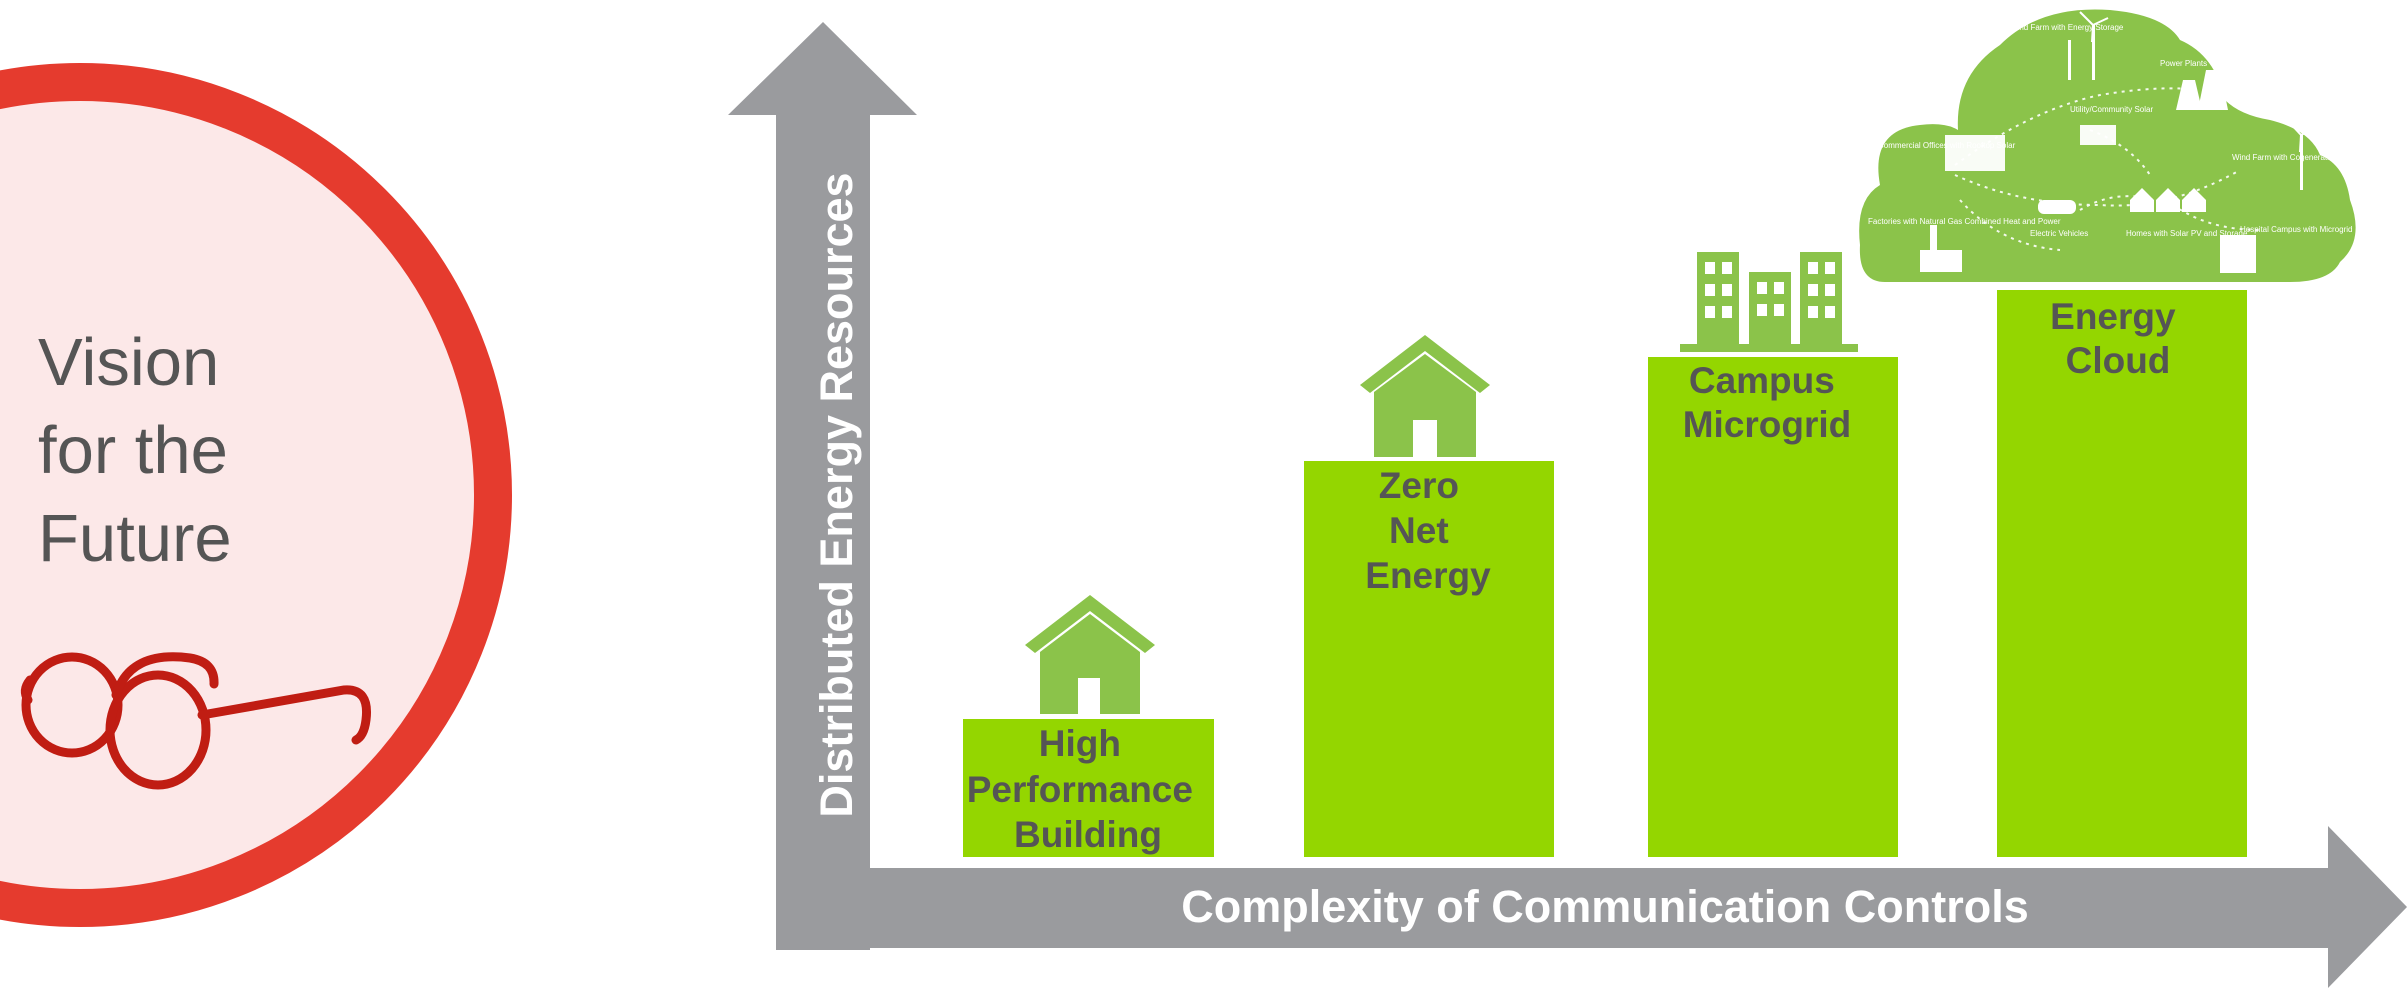  What do you see at coordinates (128, 362) in the screenshot?
I see `vision-line-1: Vision` at bounding box center [128, 362].